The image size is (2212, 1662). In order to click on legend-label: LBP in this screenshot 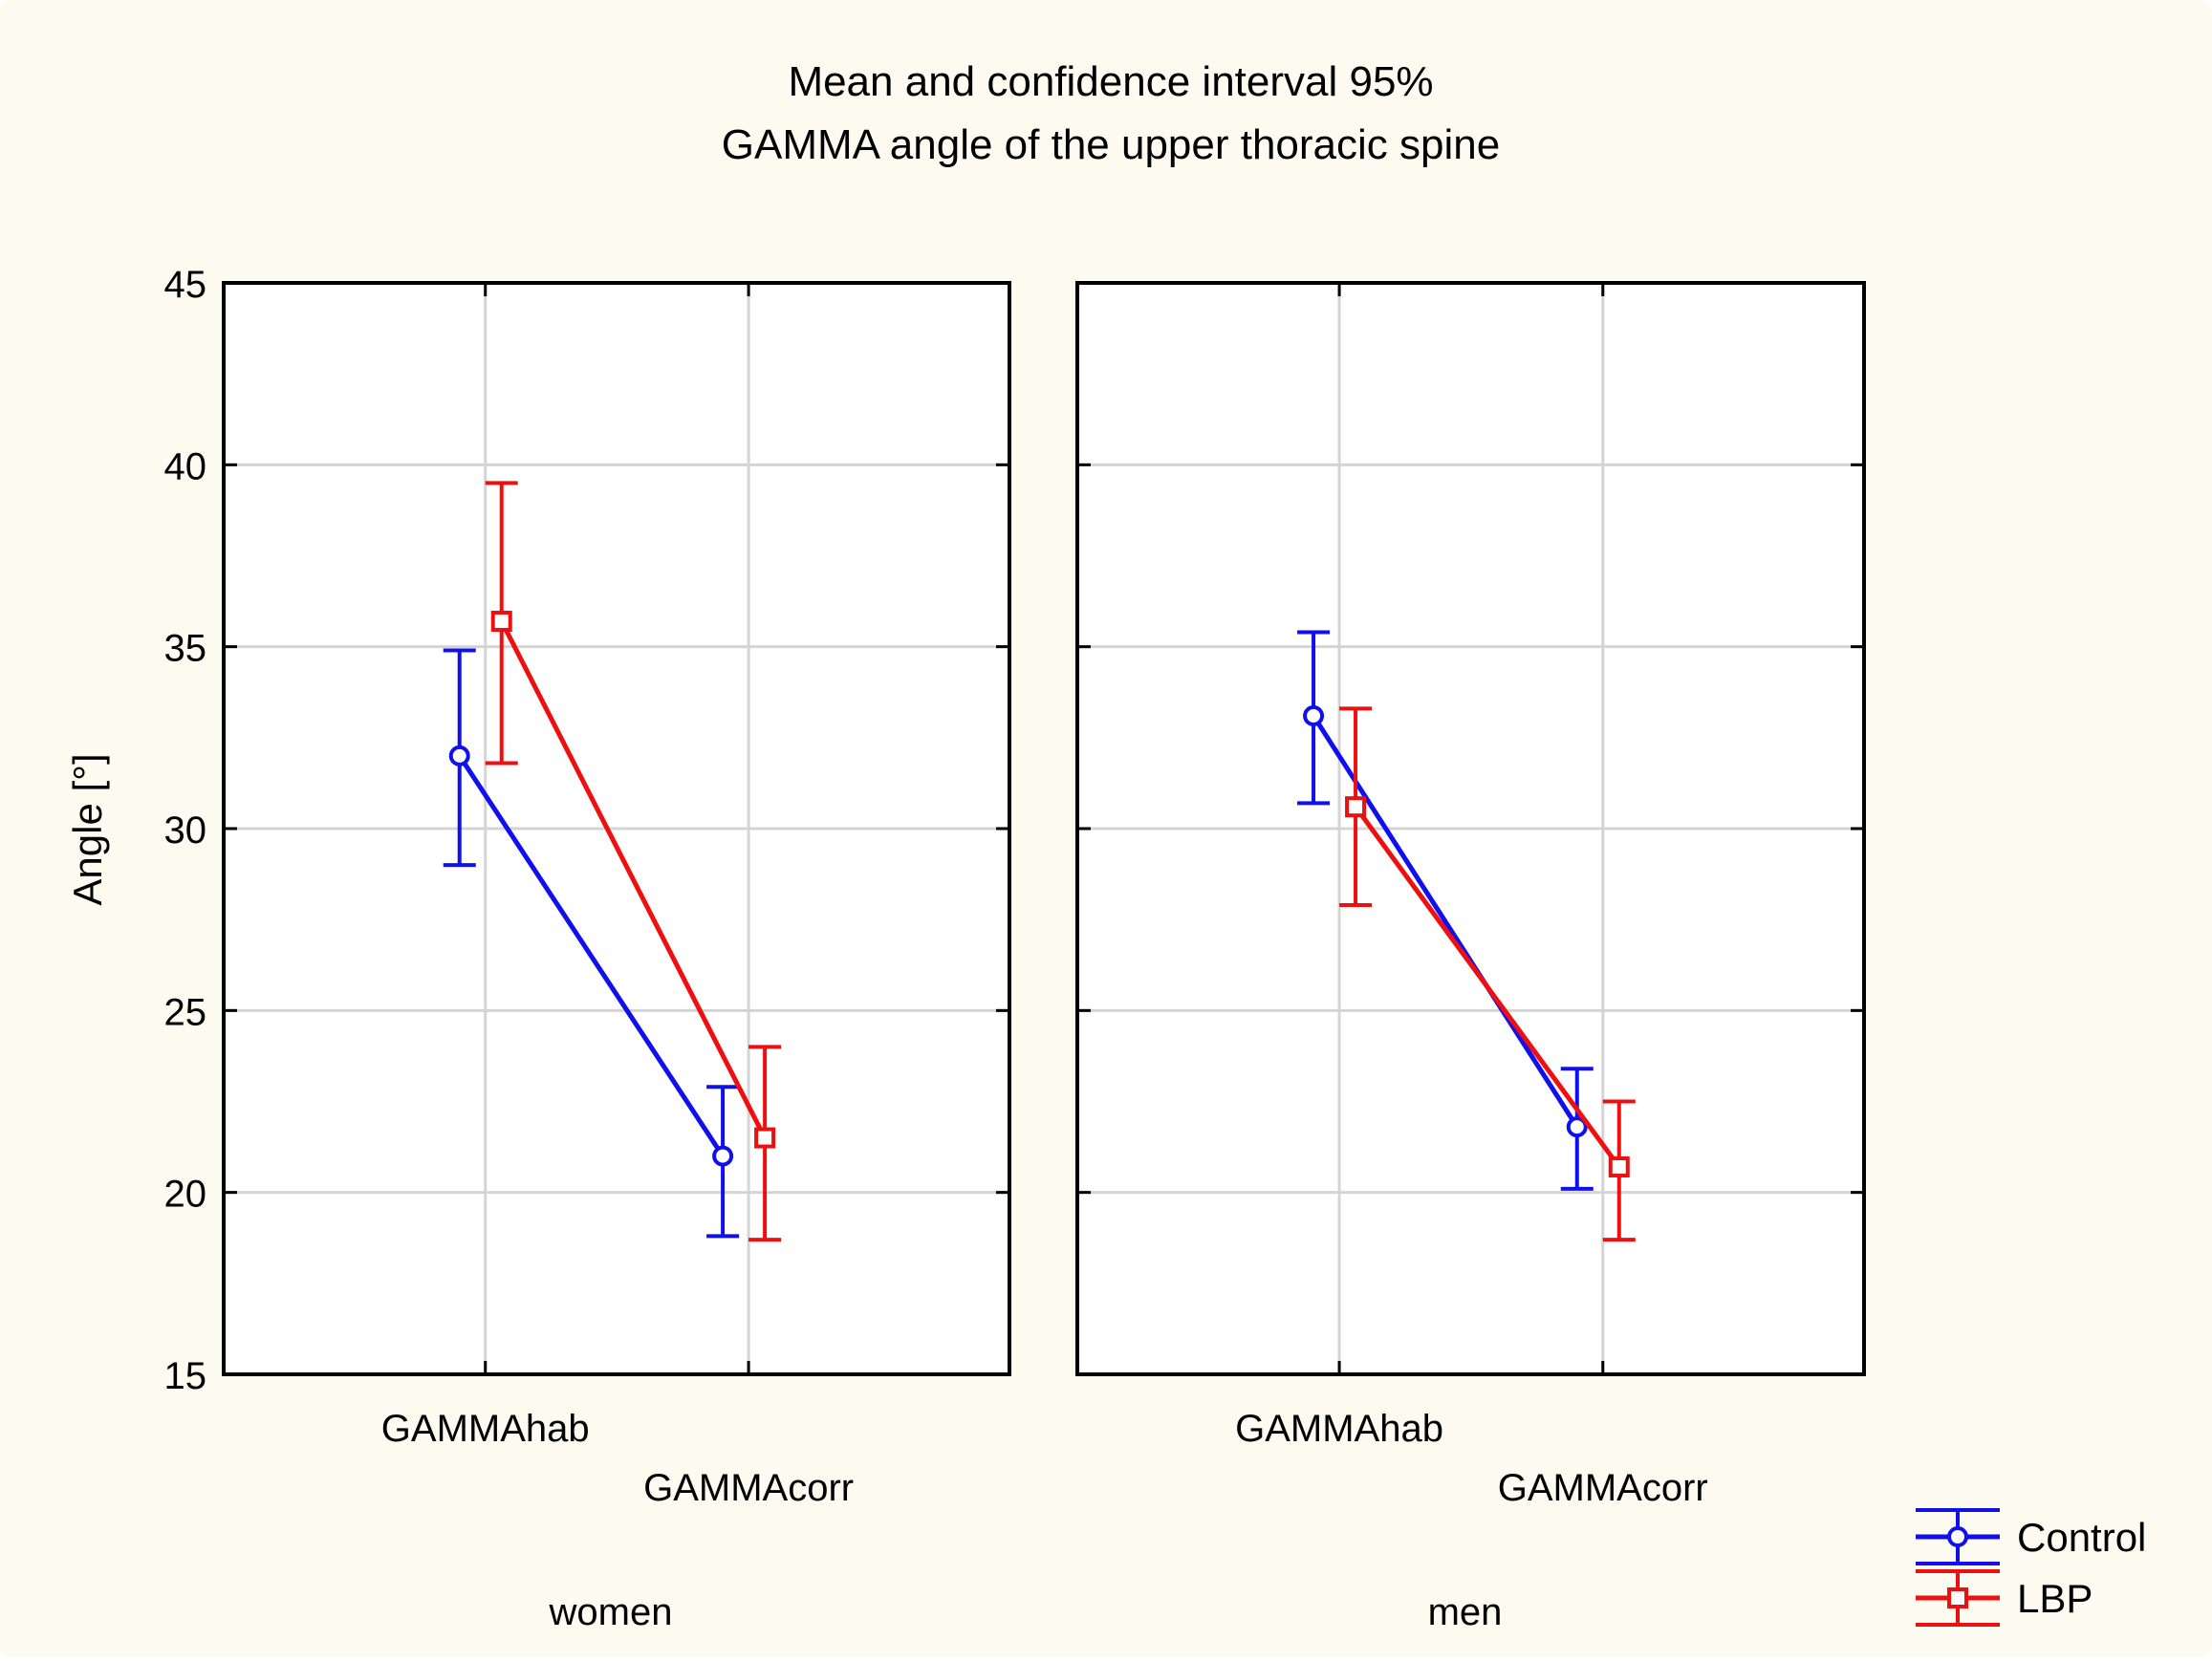, I will do `click(2055, 1598)`.